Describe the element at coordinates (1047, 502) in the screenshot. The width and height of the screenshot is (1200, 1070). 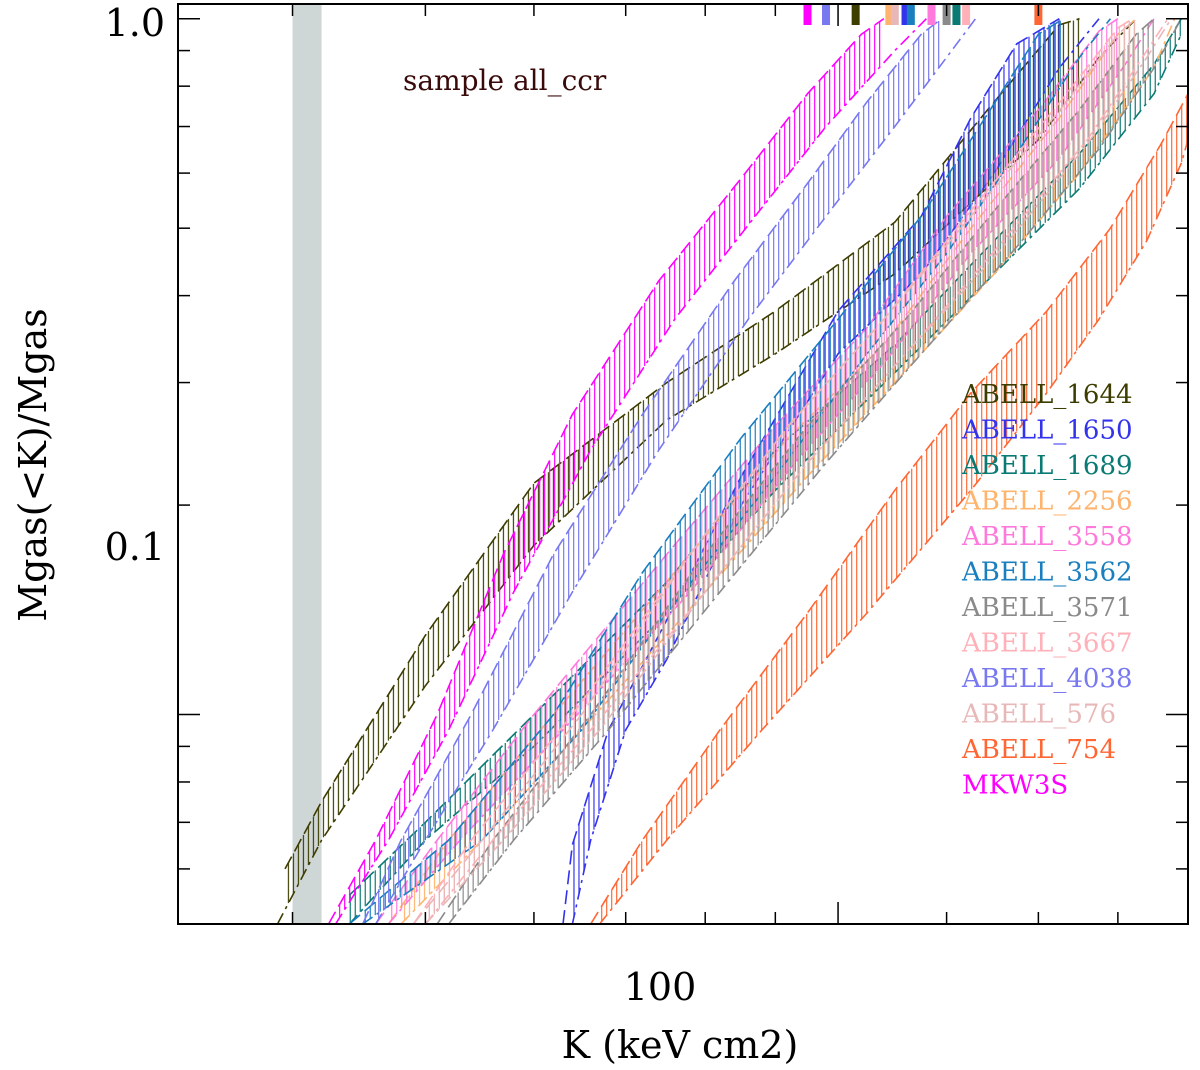
I see `legend-entry: ABELL_2256` at that location.